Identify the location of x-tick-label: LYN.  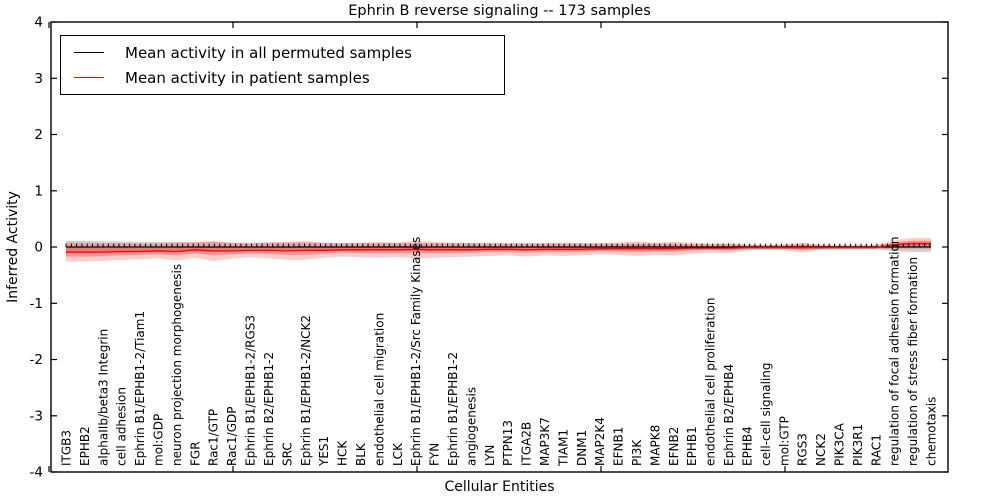
(490, 455).